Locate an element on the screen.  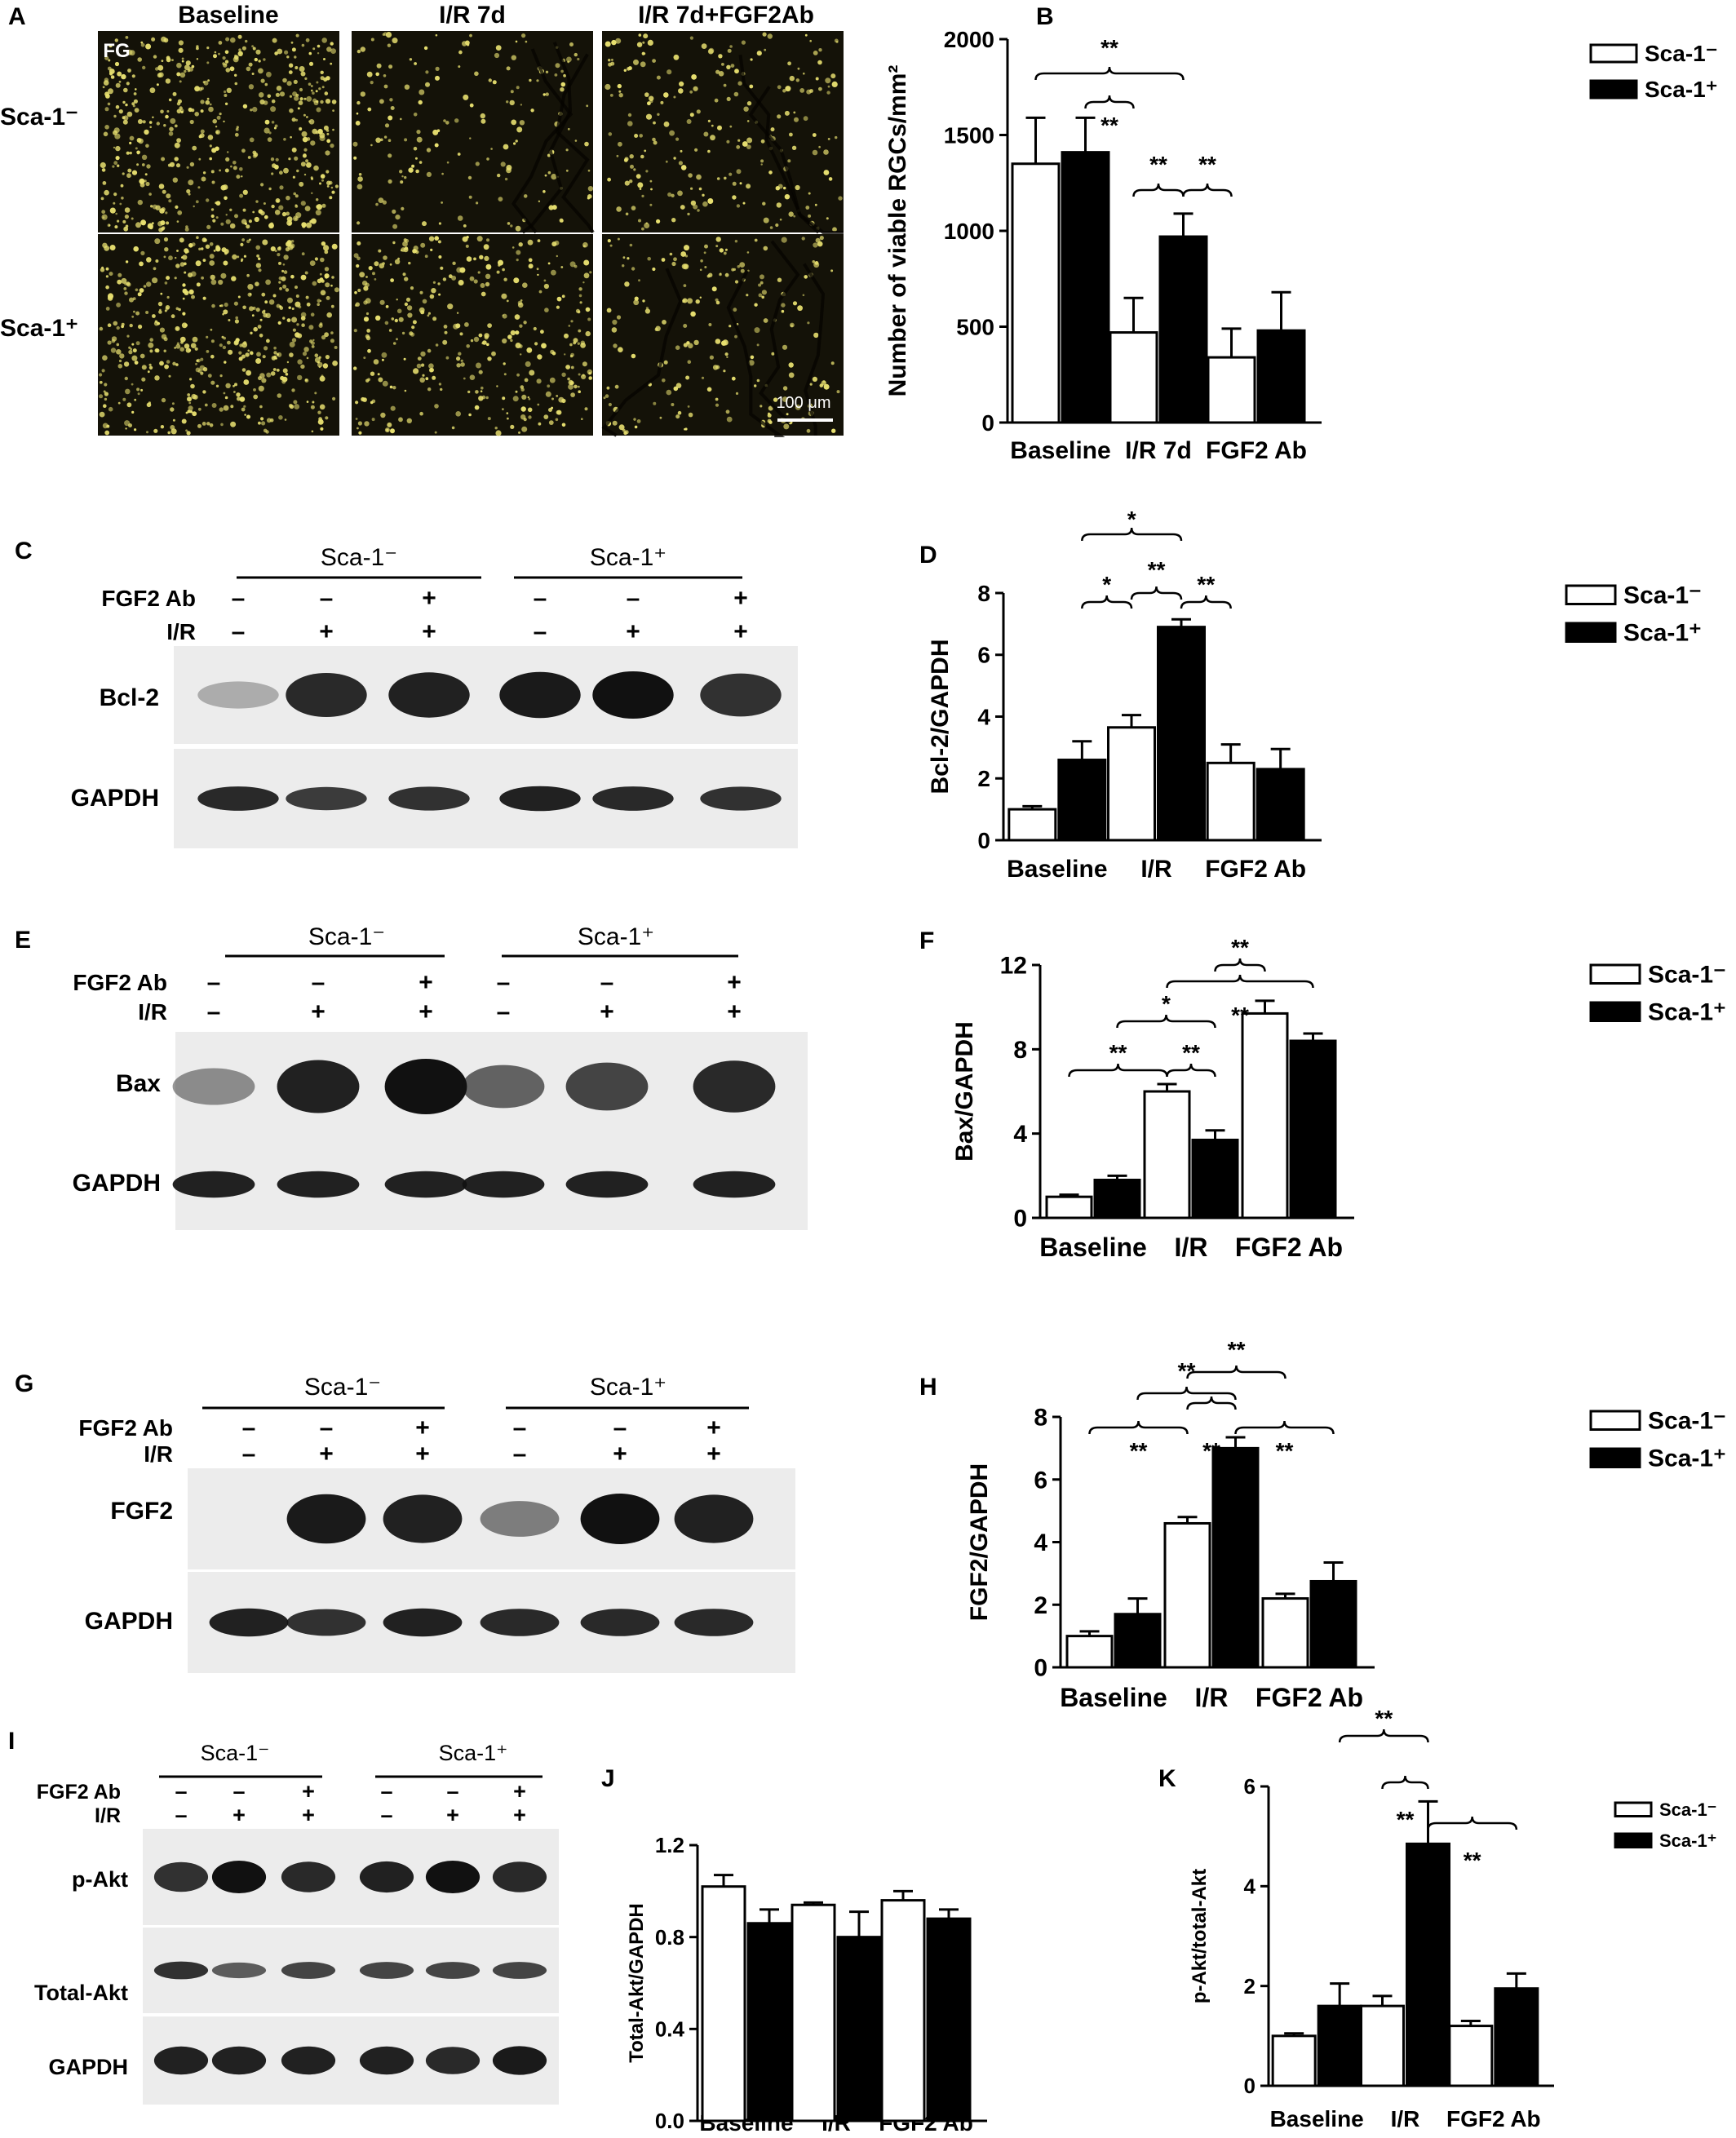
legend: Sca-1⁻Sca-1⁺ is located at coordinates (1665, 1825).